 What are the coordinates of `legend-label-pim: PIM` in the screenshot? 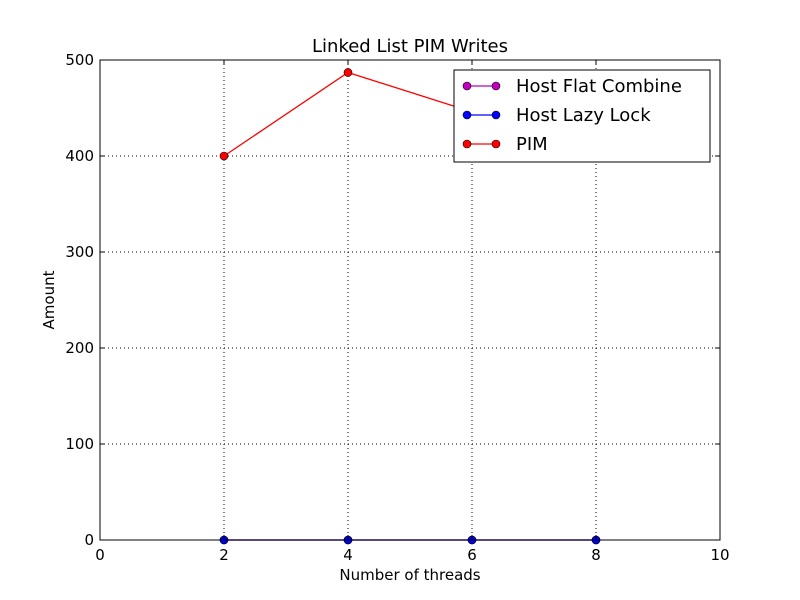 It's located at (532, 144).